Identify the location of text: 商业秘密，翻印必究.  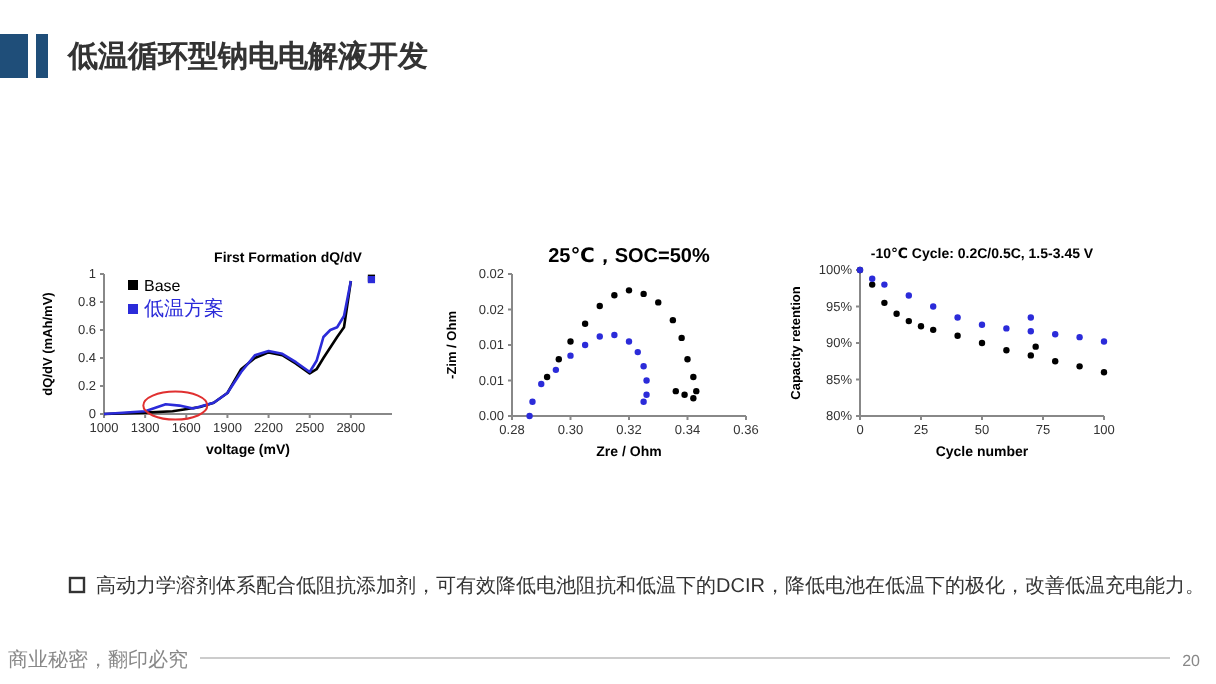
(98, 660).